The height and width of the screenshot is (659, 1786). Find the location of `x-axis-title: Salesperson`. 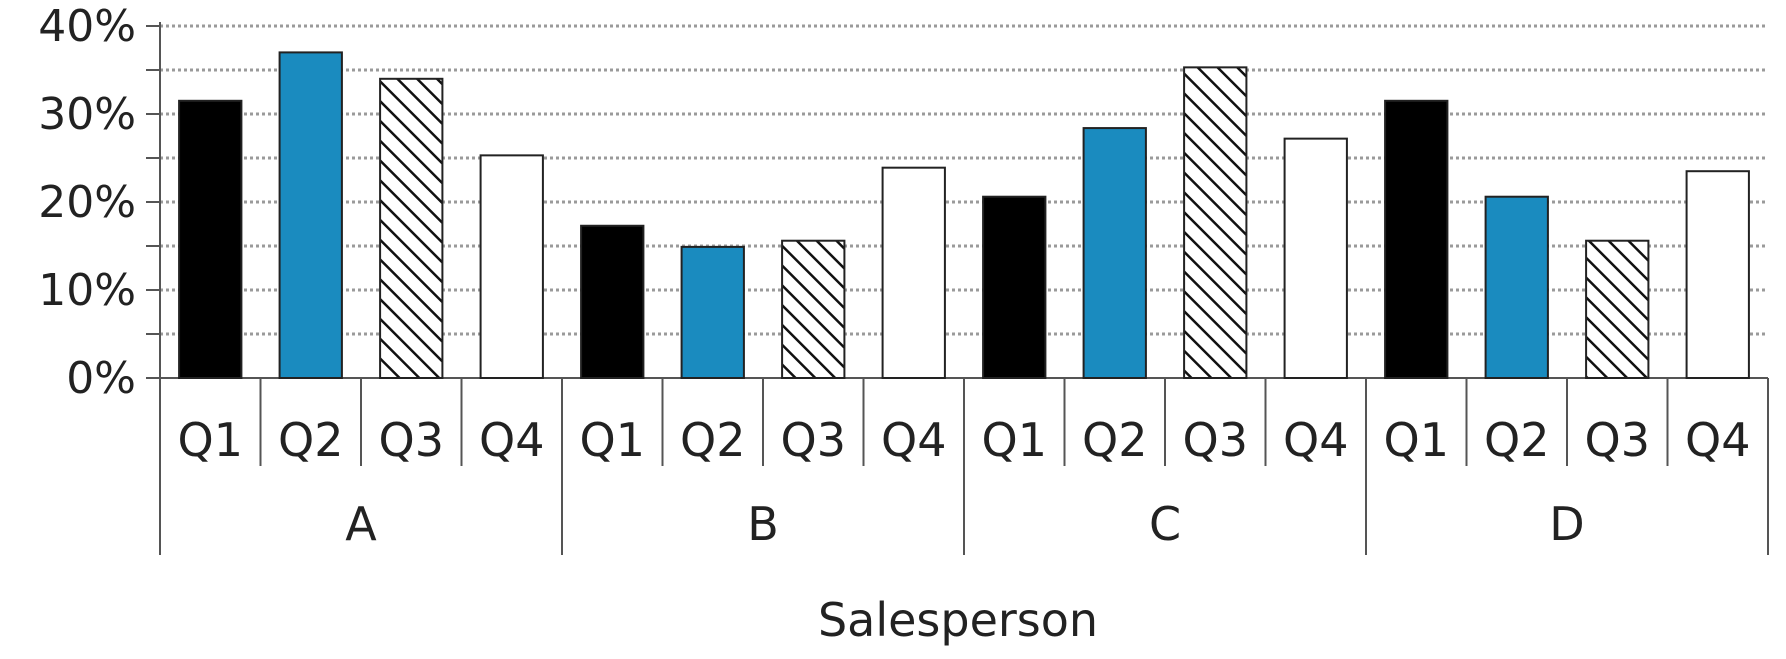

x-axis-title: Salesperson is located at coordinates (958, 620).